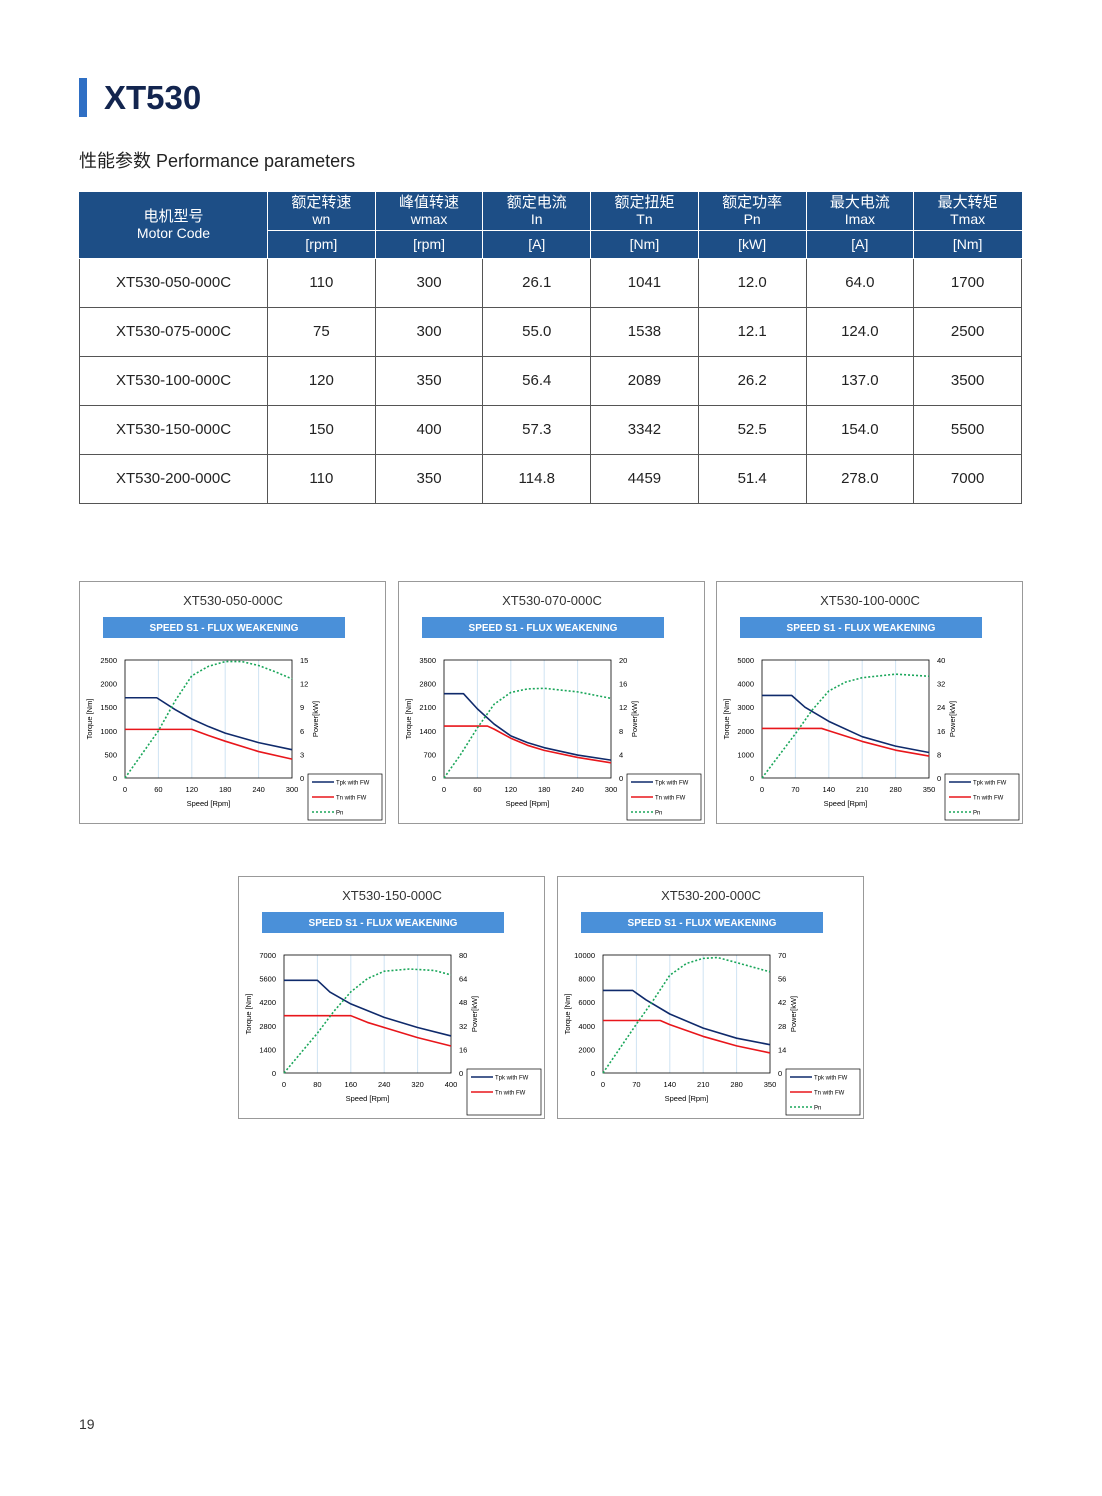 The height and width of the screenshot is (1496, 1102). I want to click on y-tick-label: 4000, so click(586, 1026).